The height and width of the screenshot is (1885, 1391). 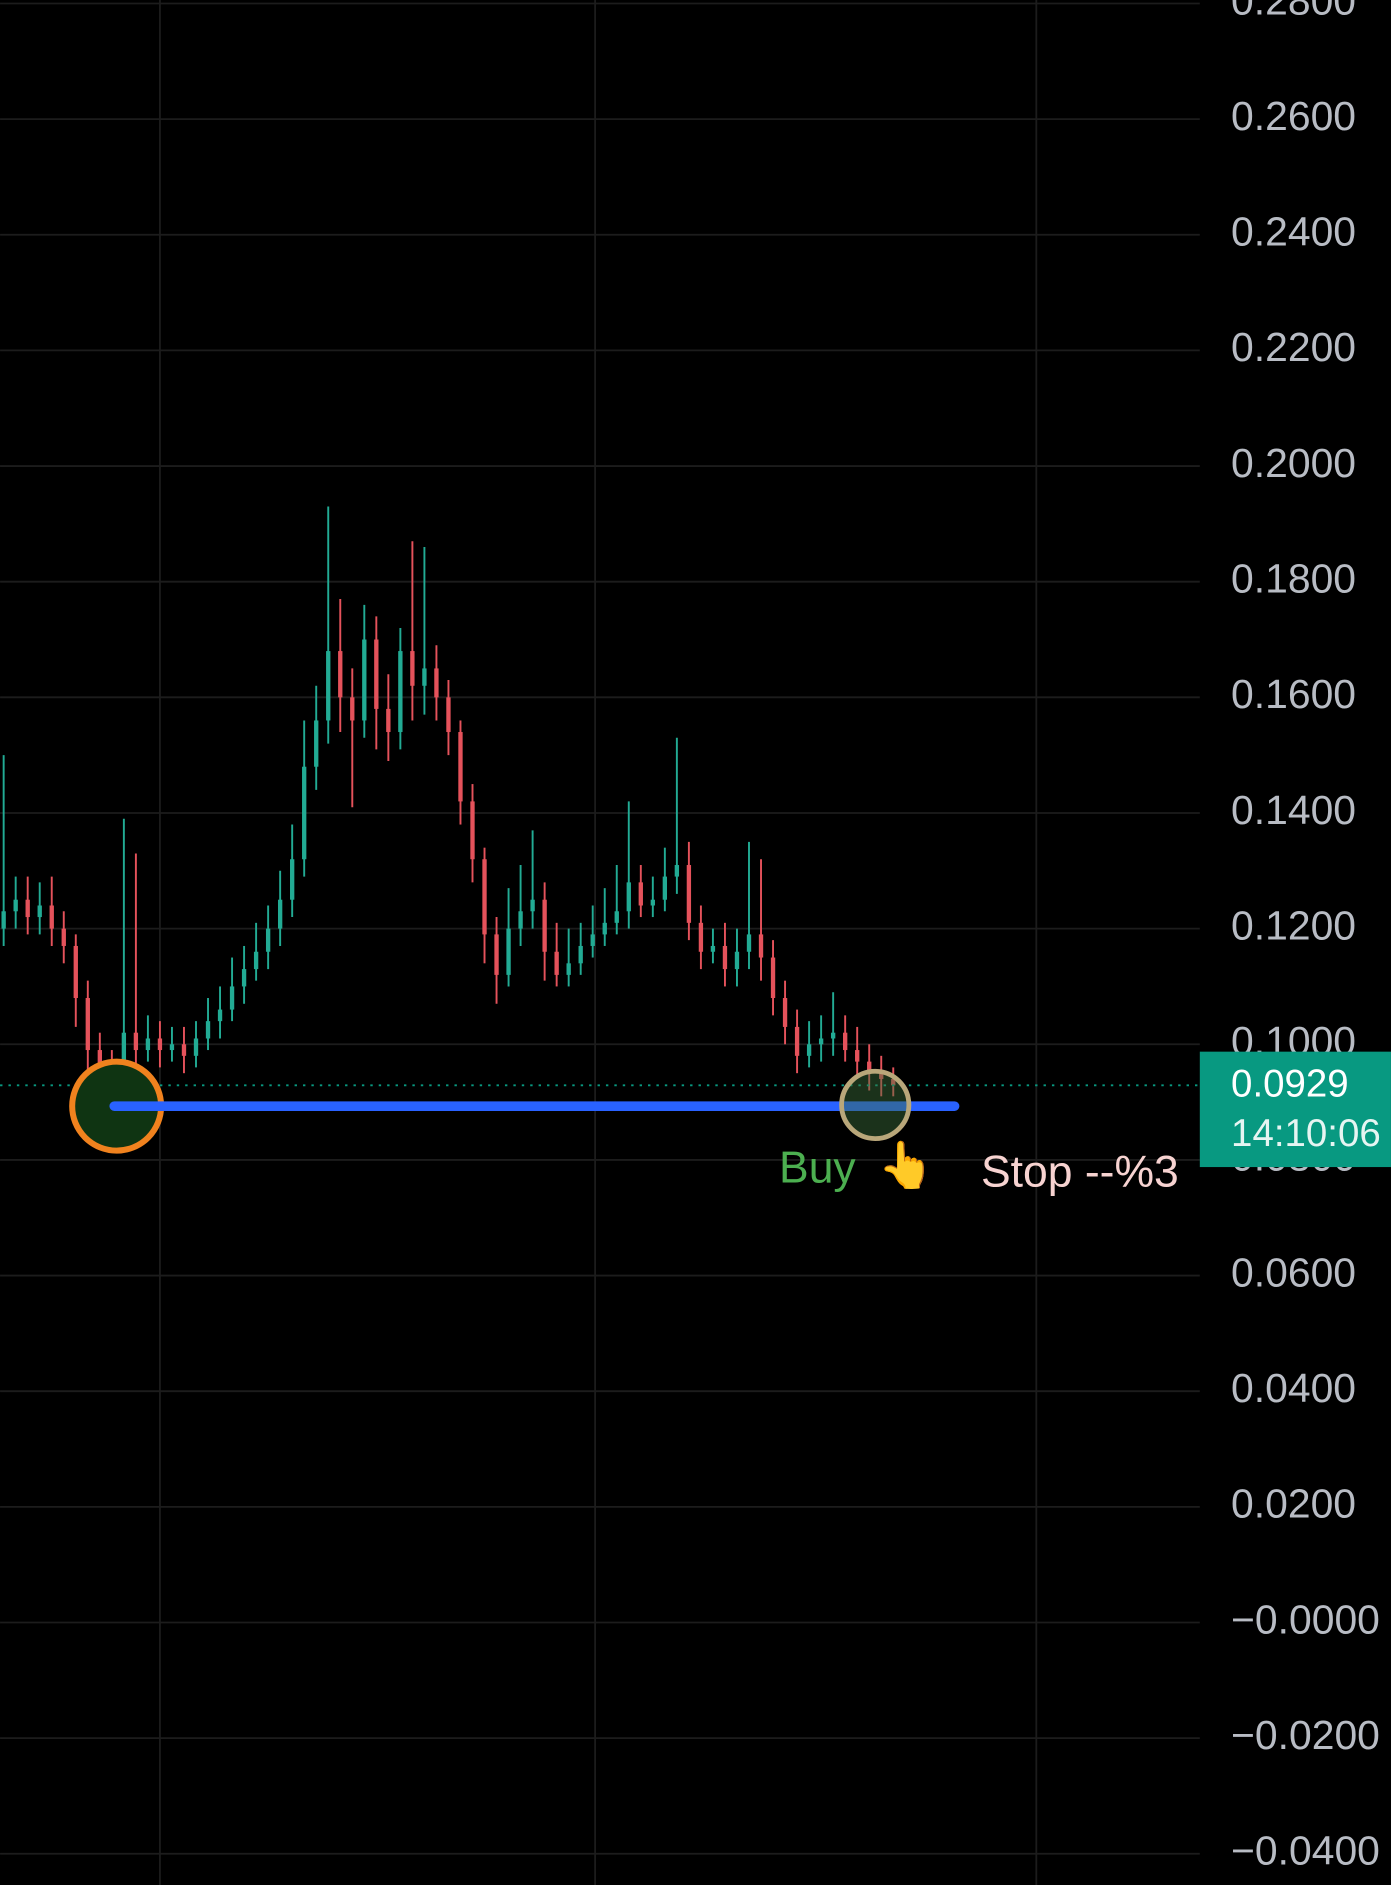 I want to click on stop-label: Stop --%3, so click(x=1080, y=1171).